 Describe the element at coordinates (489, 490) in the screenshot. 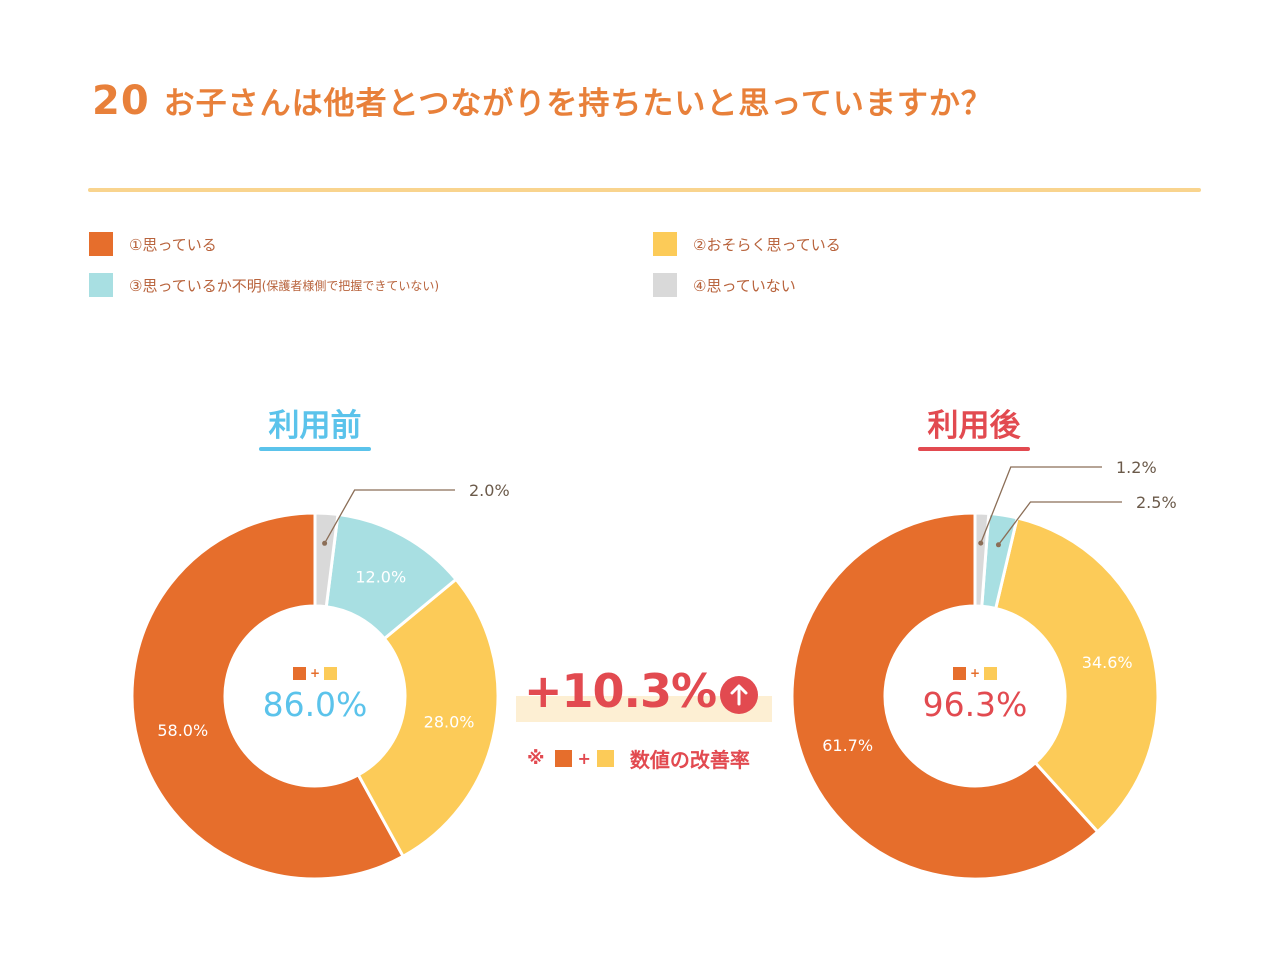

I see `slice-label-before-disagree: 2.0%` at that location.